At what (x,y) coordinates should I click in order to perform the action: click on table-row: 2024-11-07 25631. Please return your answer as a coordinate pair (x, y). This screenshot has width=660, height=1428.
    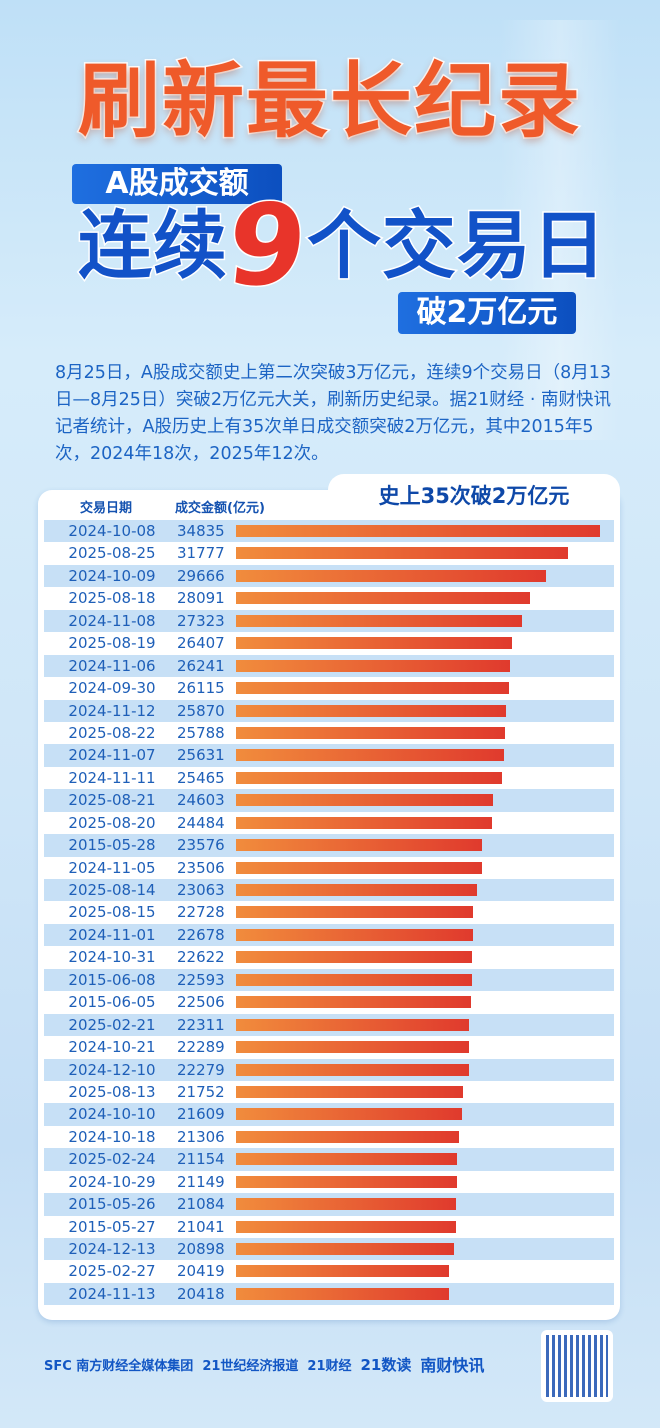
    Looking at the image, I should click on (329, 755).